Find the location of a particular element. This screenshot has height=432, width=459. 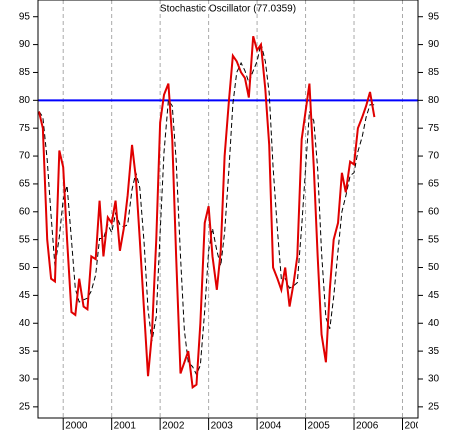

y-tick-label: 50 is located at coordinates (25, 267).